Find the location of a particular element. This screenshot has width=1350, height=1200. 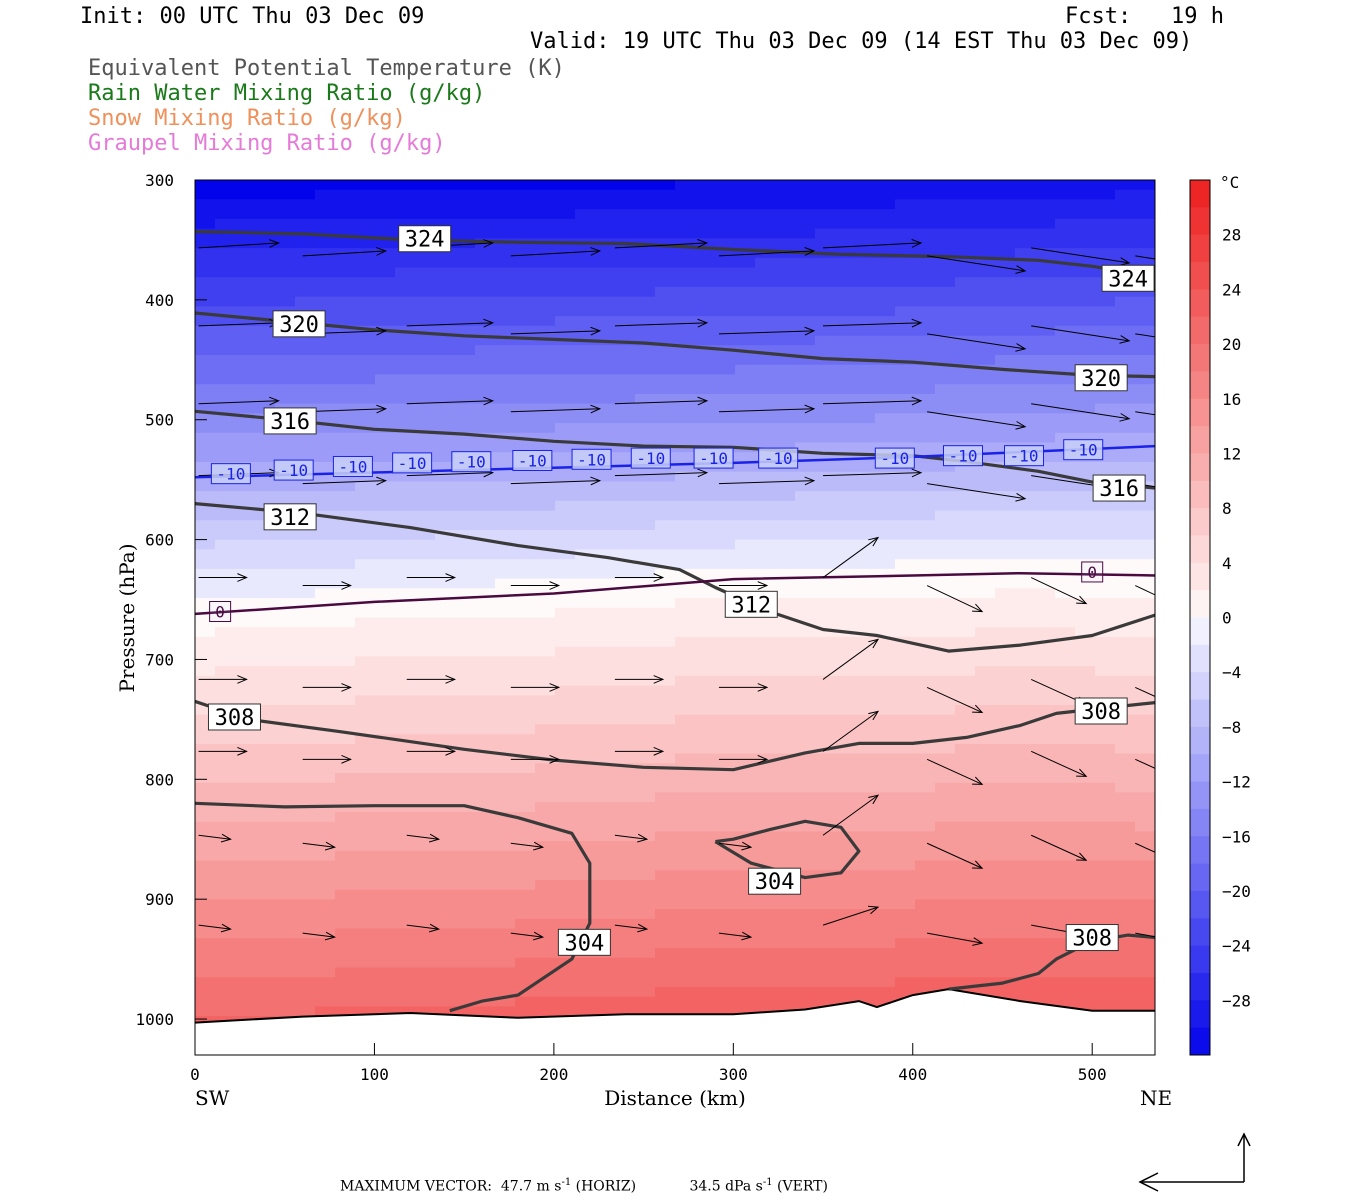

colorbar-band is located at coordinates (1200, 412).